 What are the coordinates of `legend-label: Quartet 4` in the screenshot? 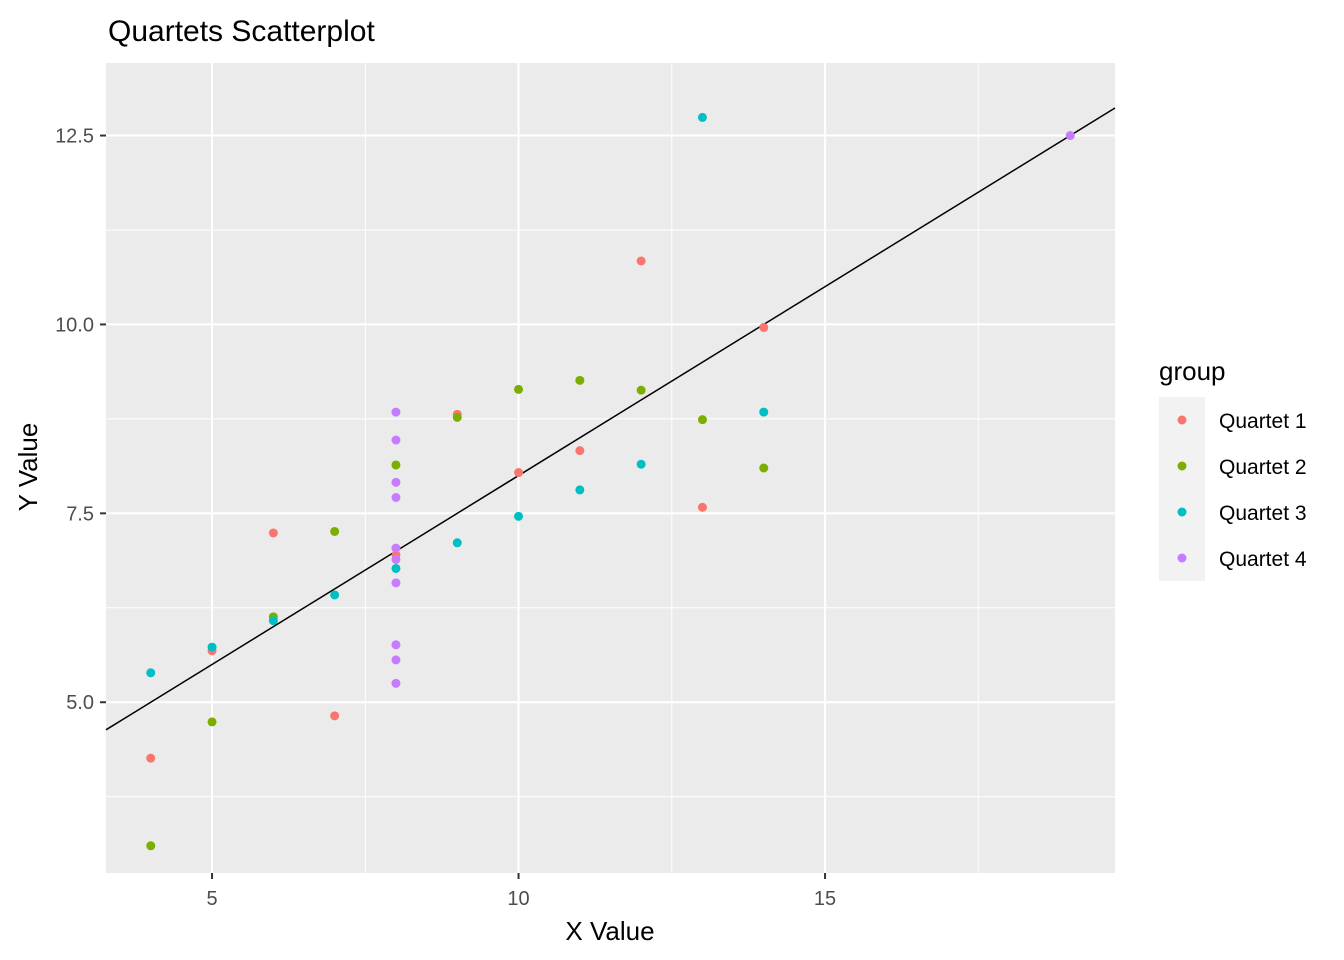 It's located at (1263, 559).